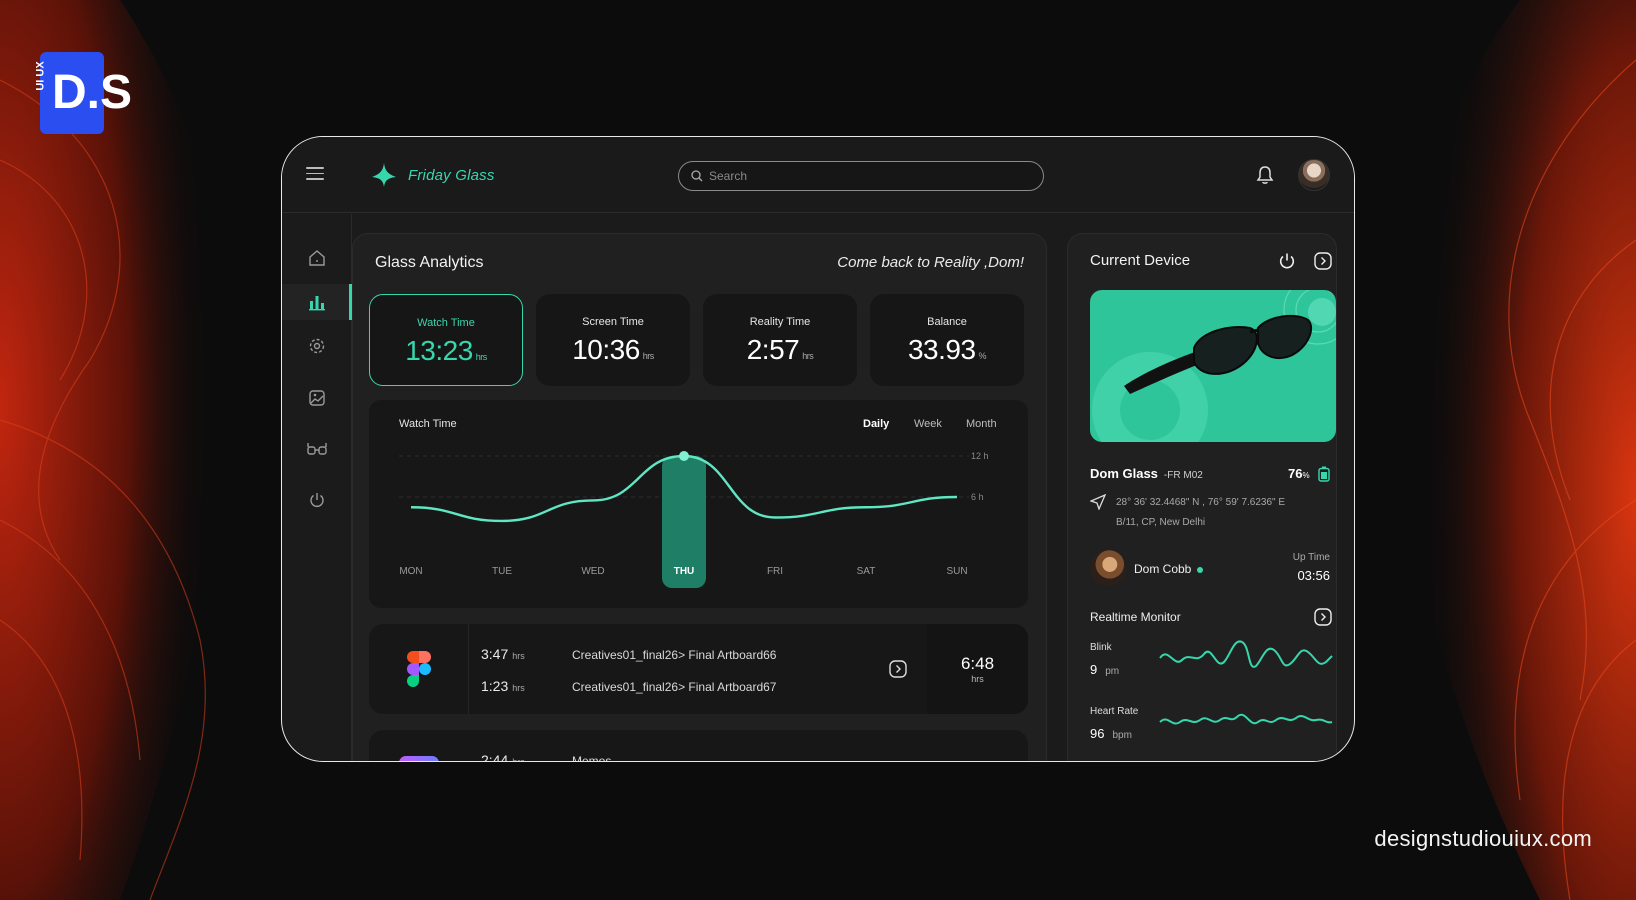 The height and width of the screenshot is (900, 1636). What do you see at coordinates (1306, 475) in the screenshot?
I see `battery-unit: %` at bounding box center [1306, 475].